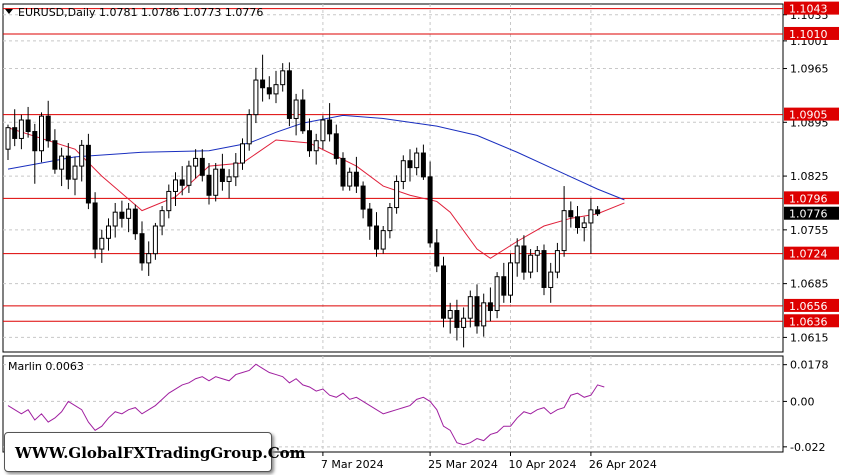 Image resolution: width=841 pixels, height=475 pixels. Describe the element at coordinates (140, 12) in the screenshot. I see `symbol-info: EURUSD,Daily 1.0781 1.0786 1.0773 1.0776` at that location.